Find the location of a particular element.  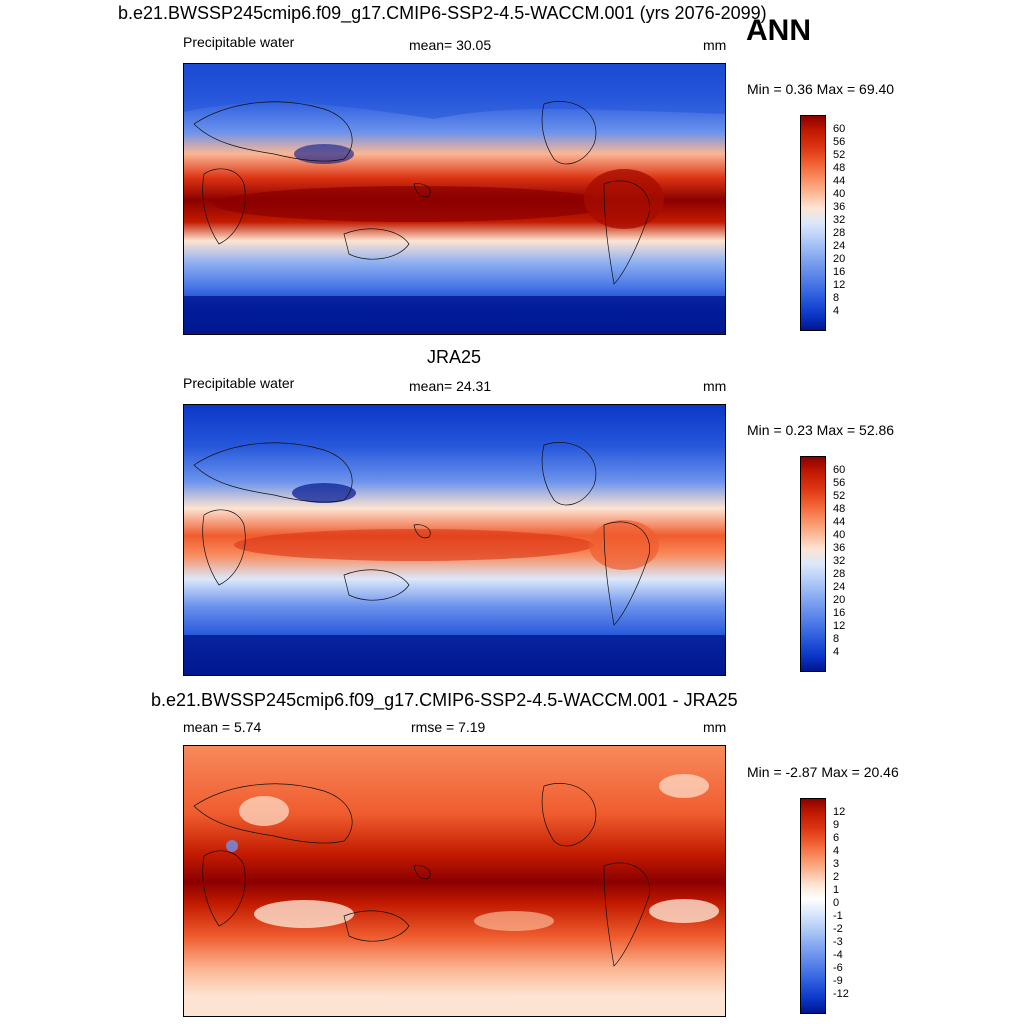

cb-label: 1 is located at coordinates (836, 890).